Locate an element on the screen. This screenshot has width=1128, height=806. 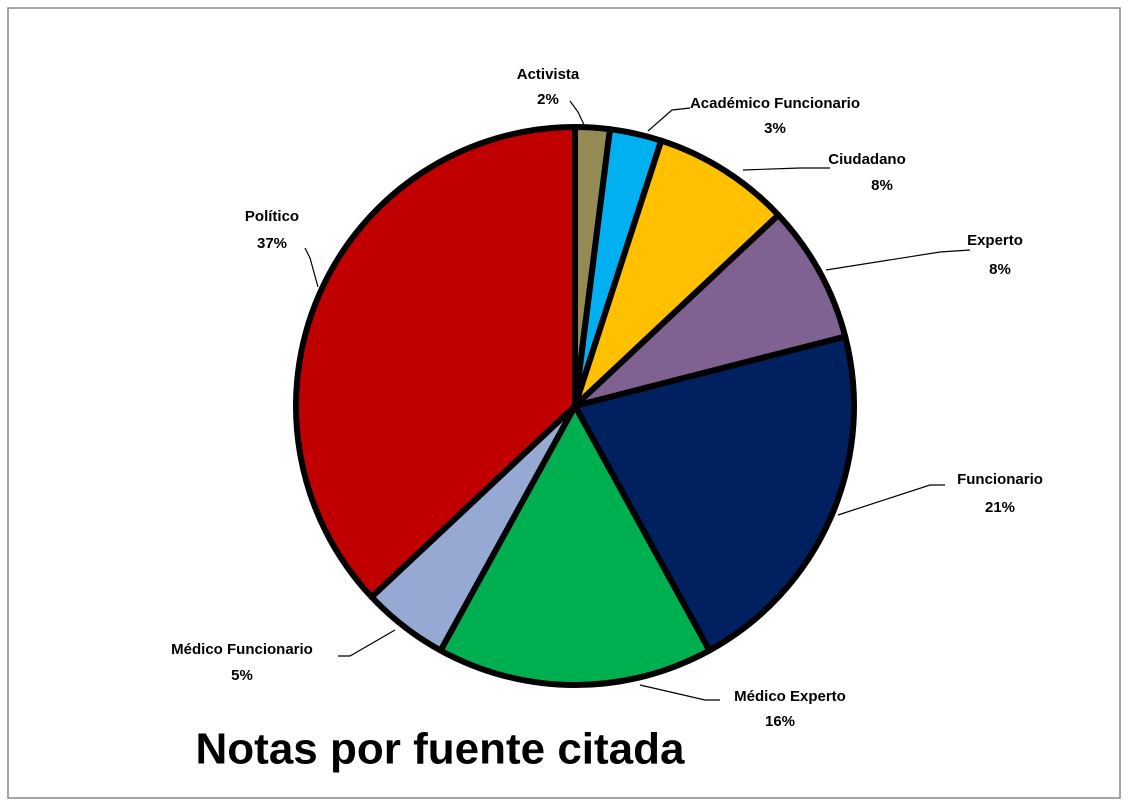
slice-label: Académico Funcionario is located at coordinates (775, 103).